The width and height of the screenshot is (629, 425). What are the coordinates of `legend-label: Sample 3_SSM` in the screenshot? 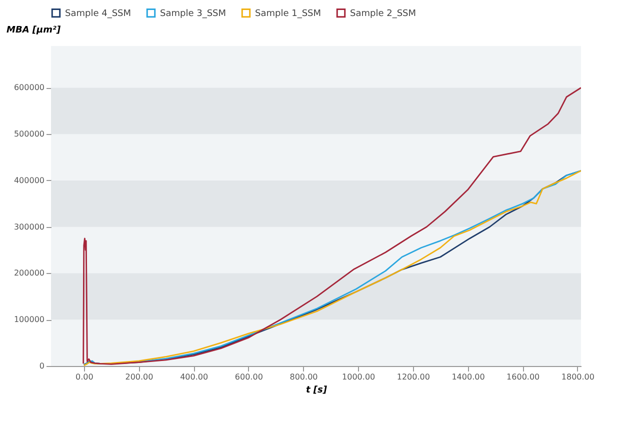 It's located at (193, 14).